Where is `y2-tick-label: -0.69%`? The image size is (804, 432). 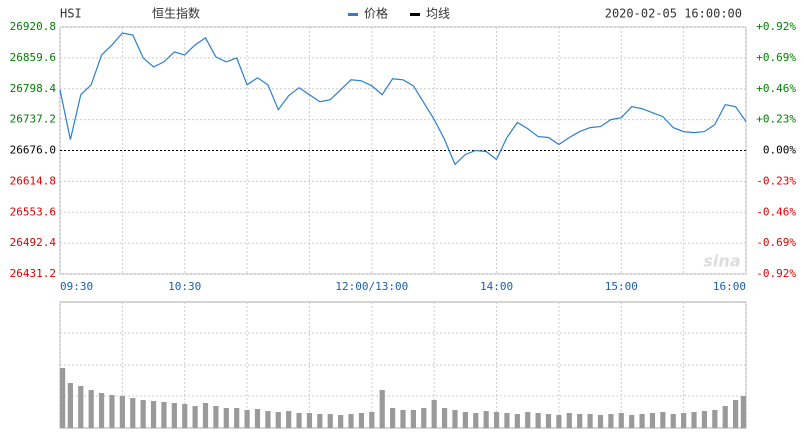 y2-tick-label: -0.69% is located at coordinates (776, 242).